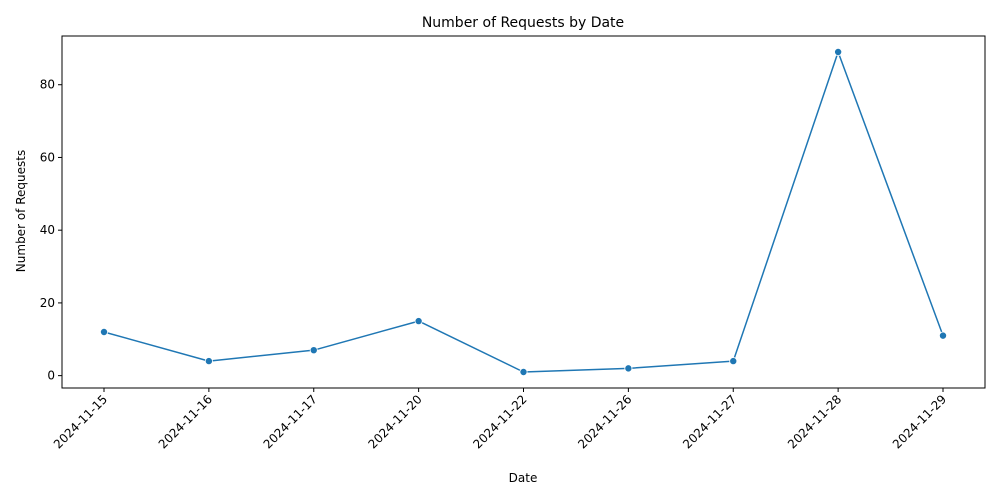 The height and width of the screenshot is (500, 1000). Describe the element at coordinates (47, 230) in the screenshot. I see `y-tick-label: 40` at that location.